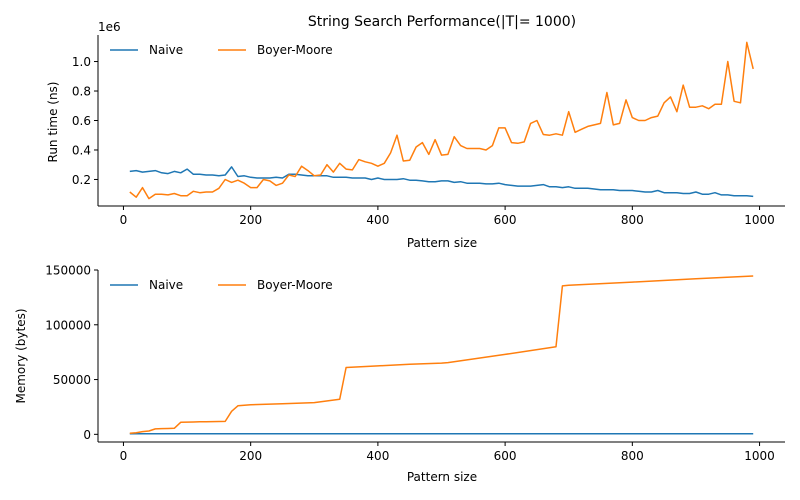  Describe the element at coordinates (68, 271) in the screenshot. I see `y-tick-label: 150000` at that location.